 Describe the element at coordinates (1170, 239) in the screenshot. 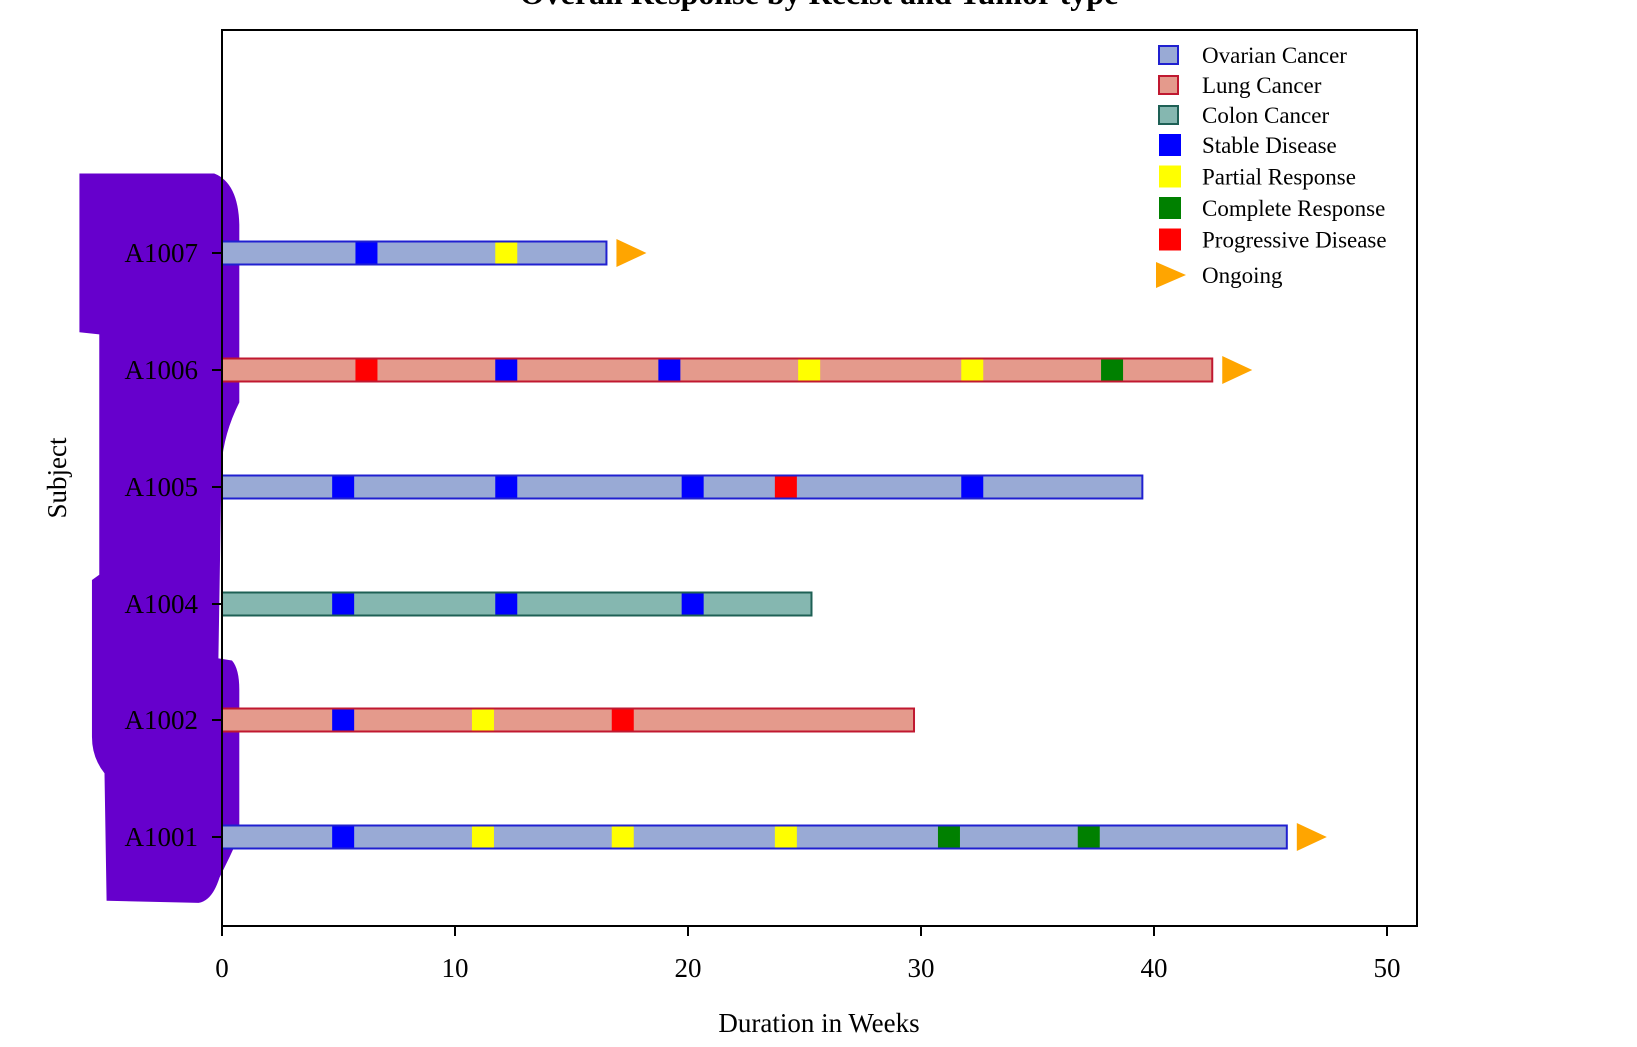

I see `legend-swatch-progressive-disease` at that location.